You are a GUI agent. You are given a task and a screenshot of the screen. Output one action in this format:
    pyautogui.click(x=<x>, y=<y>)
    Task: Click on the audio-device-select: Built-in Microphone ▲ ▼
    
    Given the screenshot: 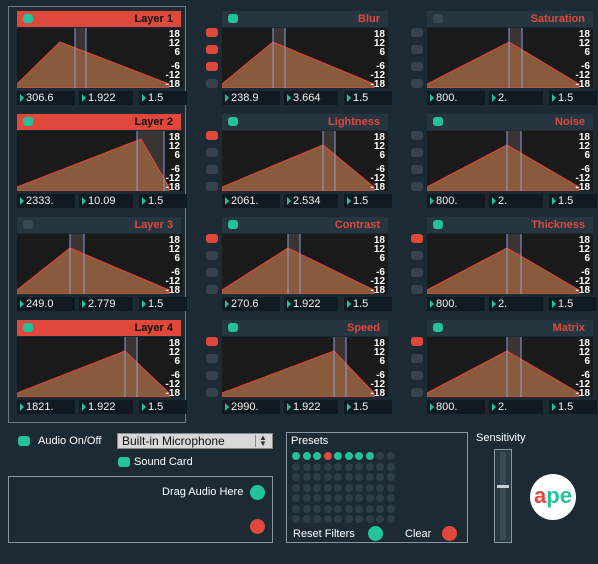 What is the action you would take?
    pyautogui.click(x=195, y=441)
    